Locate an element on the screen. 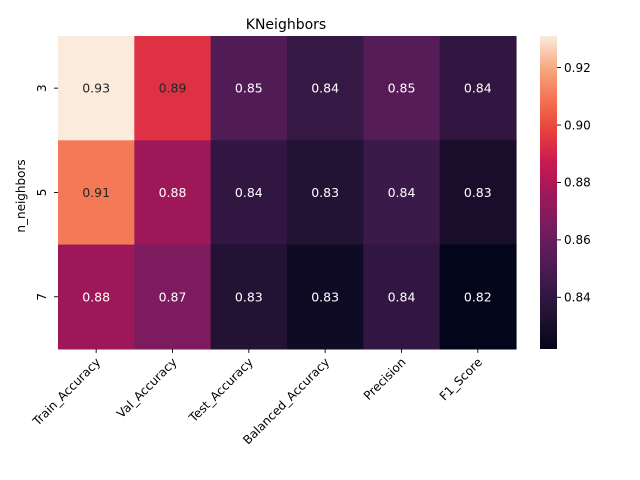 The image size is (640, 480). colorbar-tick-label: 0.86 is located at coordinates (577, 240).